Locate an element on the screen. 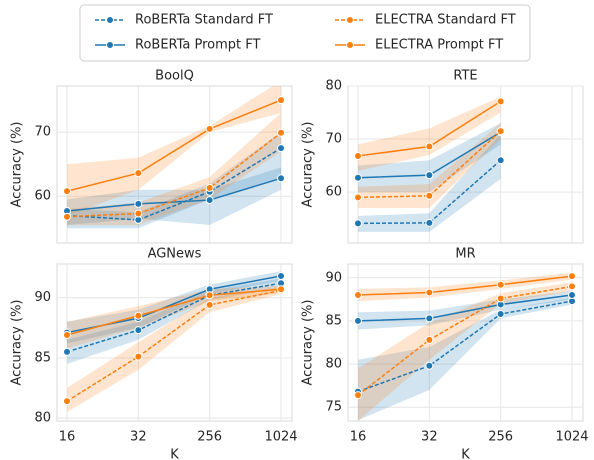  legend-label: RoBERTa Standard FT is located at coordinates (204, 20).